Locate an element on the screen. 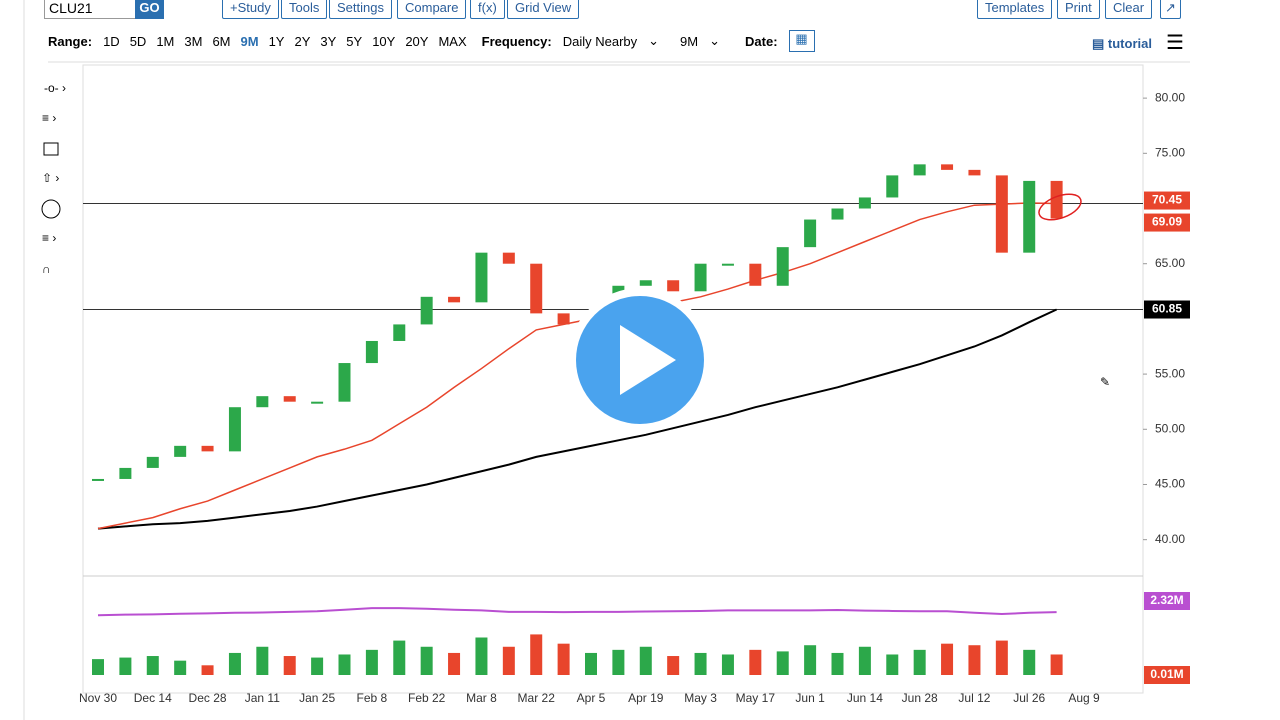  toolbar-button: Print is located at coordinates (1078, 9).